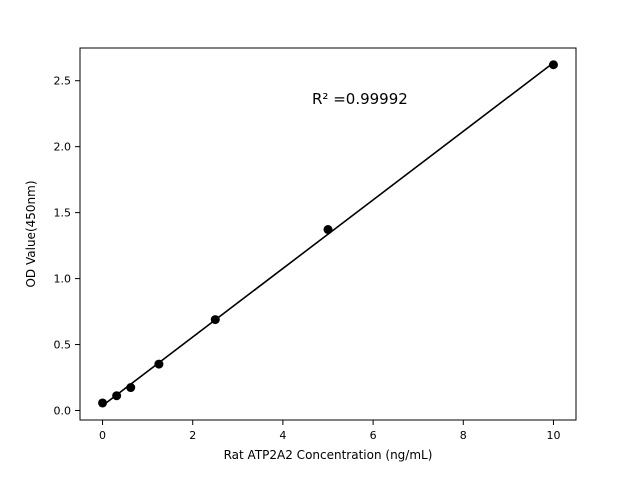  Describe the element at coordinates (63, 345) in the screenshot. I see `y-tick-label: 0.5` at that location.